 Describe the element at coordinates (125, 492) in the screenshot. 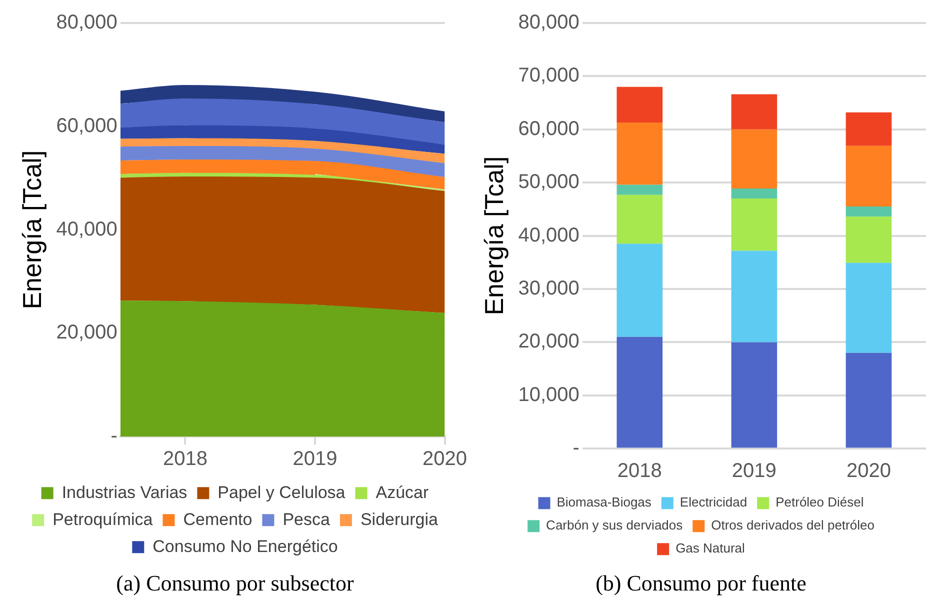

I see `legend-label: Industrias Varias` at that location.